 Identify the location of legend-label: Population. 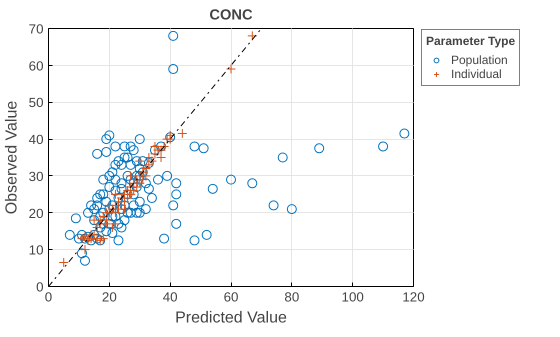
(479, 60).